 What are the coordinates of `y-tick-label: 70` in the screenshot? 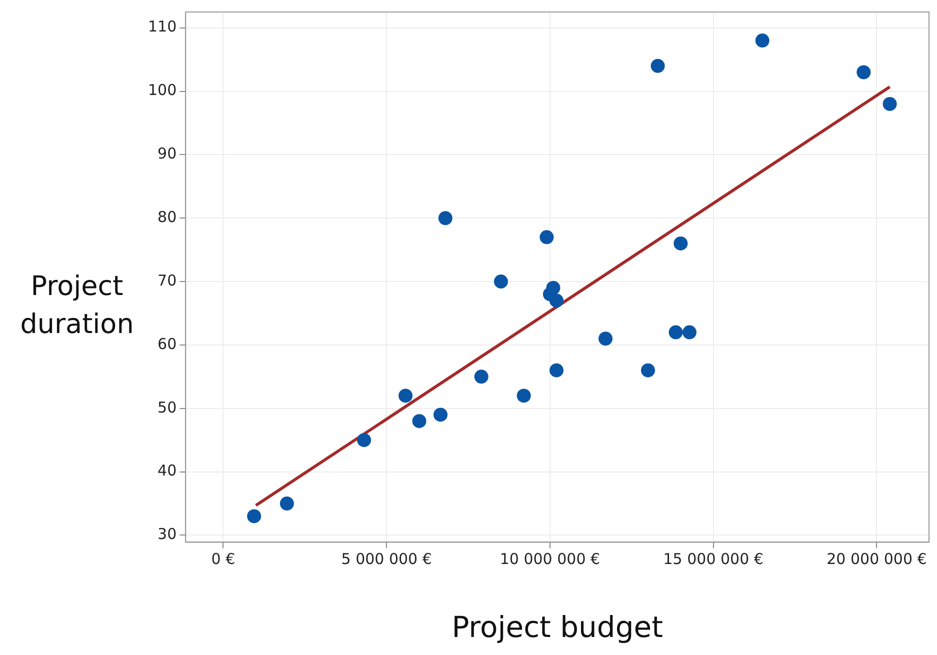 It's located at (167, 280).